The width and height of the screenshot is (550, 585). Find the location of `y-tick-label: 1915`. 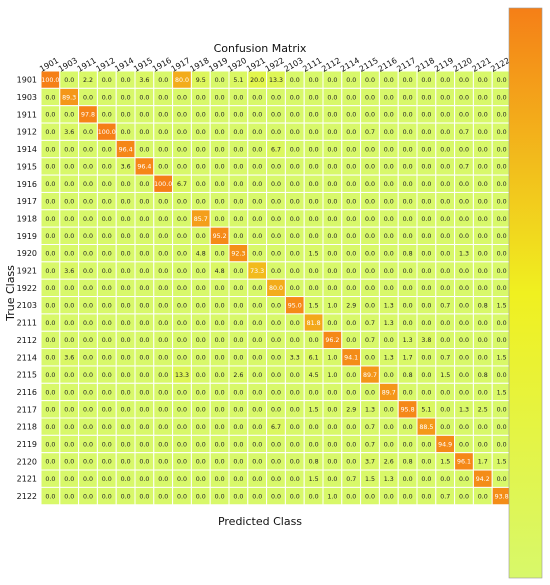

y-tick-label: 1915 is located at coordinates (27, 166).